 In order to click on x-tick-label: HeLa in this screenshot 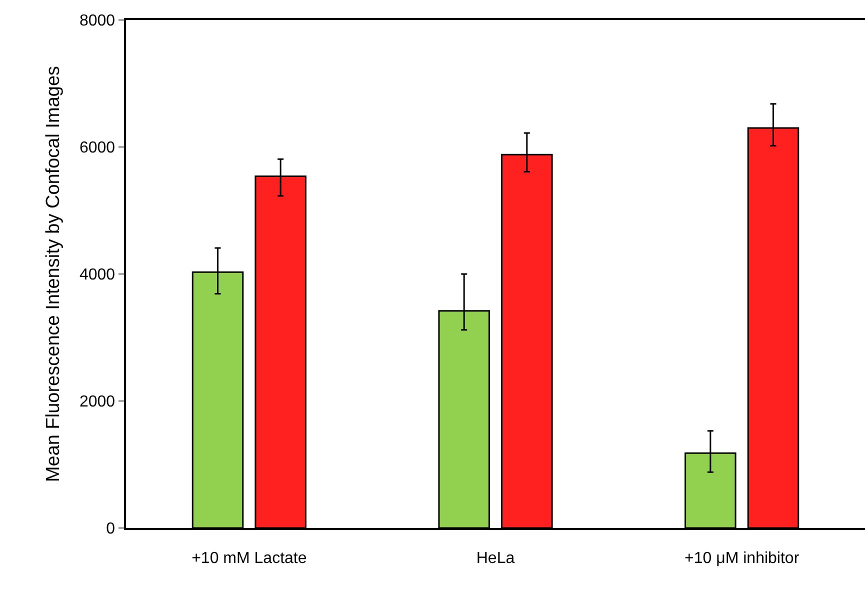, I will do `click(495, 558)`.